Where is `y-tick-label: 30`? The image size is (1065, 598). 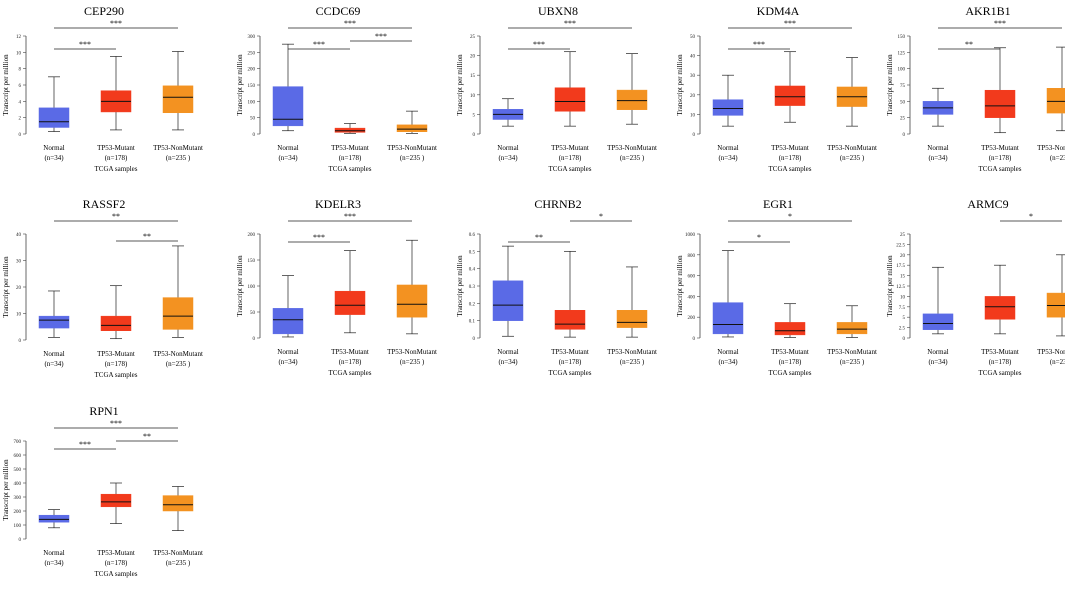
y-tick-label: 30 is located at coordinates (19, 262).